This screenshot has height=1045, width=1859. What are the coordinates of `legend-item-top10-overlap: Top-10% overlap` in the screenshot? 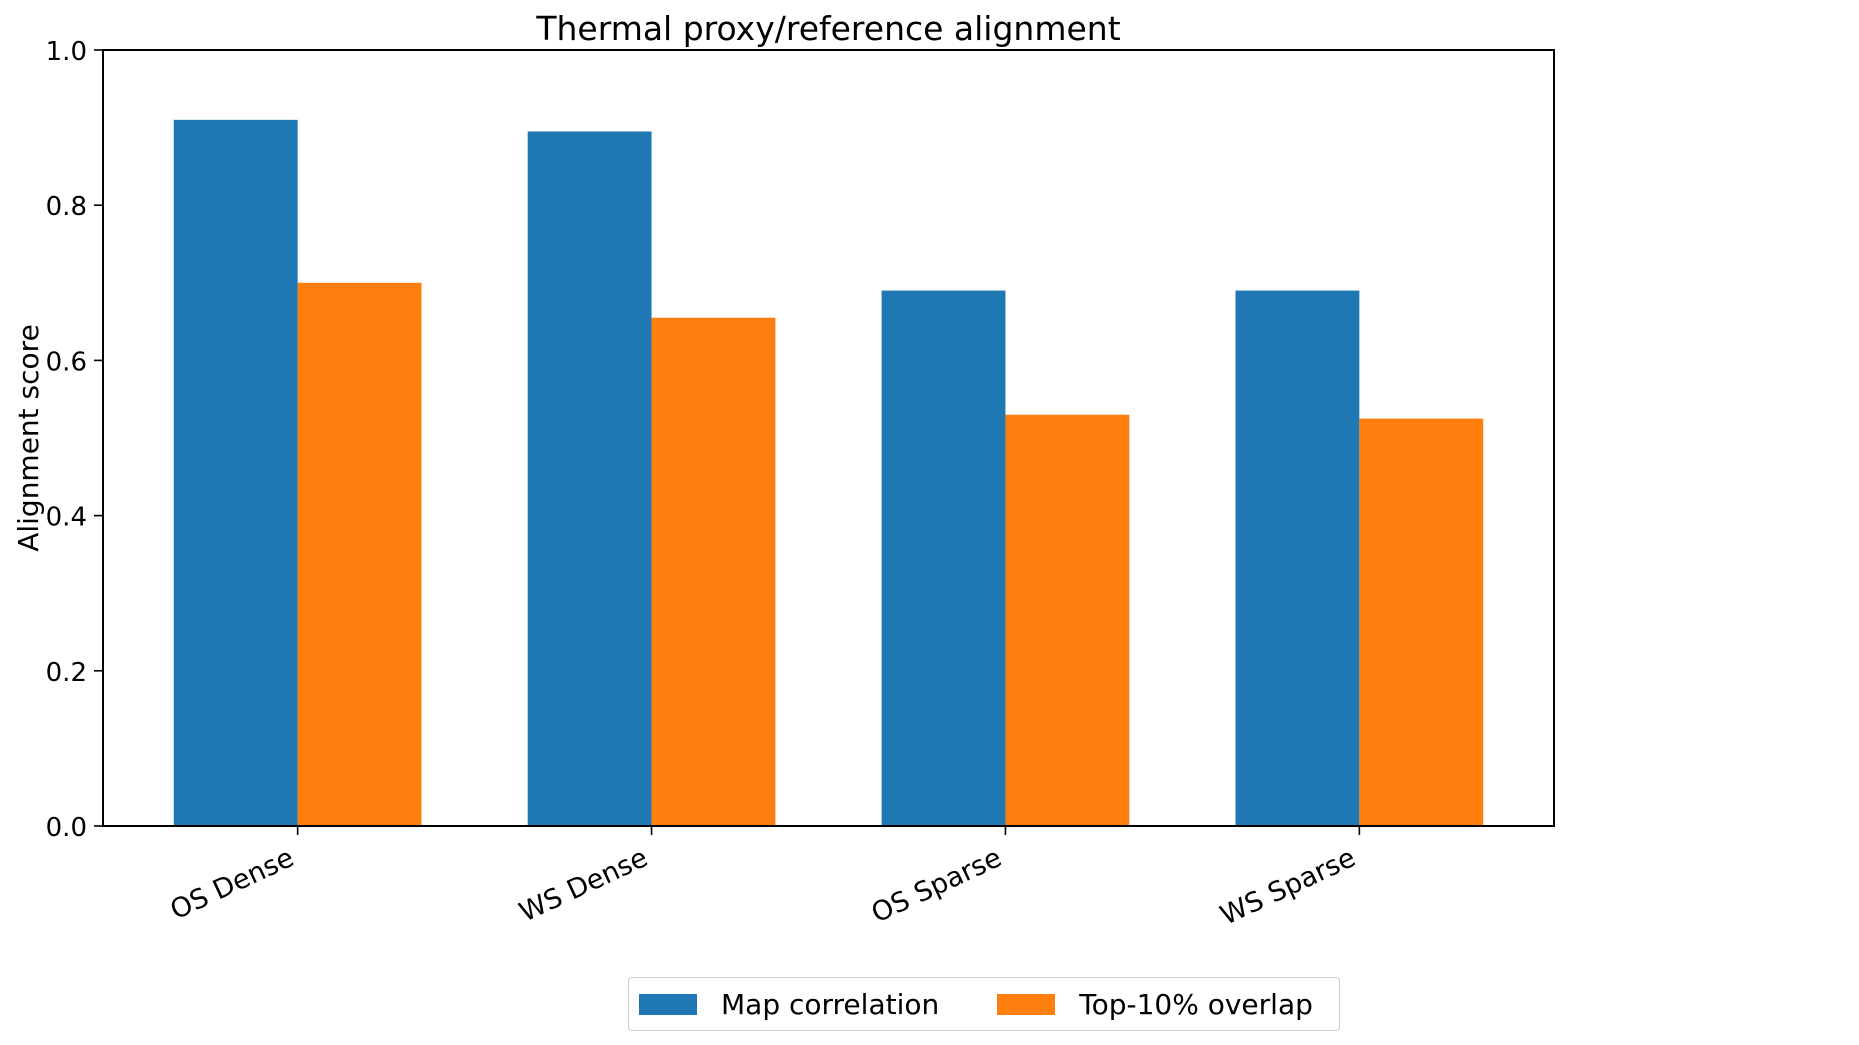 It's located at (1155, 1004).